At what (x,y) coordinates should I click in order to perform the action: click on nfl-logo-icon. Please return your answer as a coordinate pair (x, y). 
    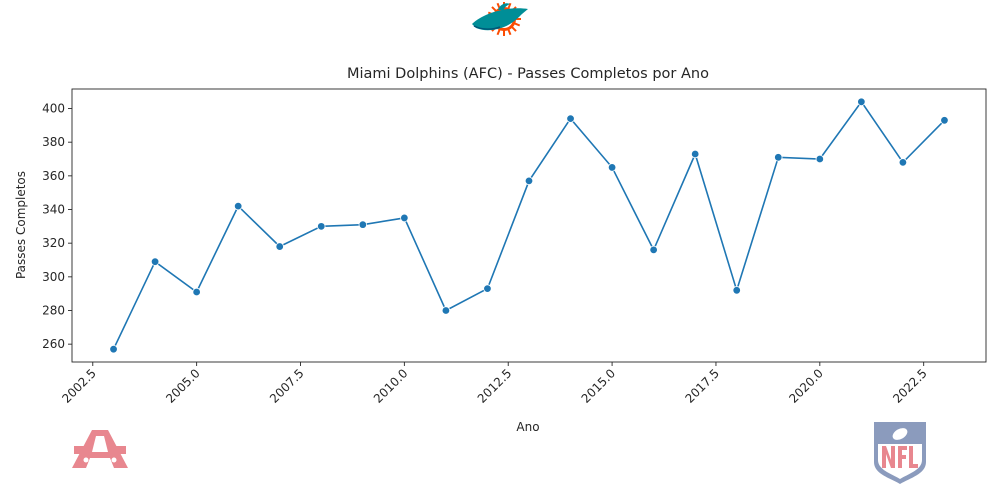
    Looking at the image, I should click on (900, 453).